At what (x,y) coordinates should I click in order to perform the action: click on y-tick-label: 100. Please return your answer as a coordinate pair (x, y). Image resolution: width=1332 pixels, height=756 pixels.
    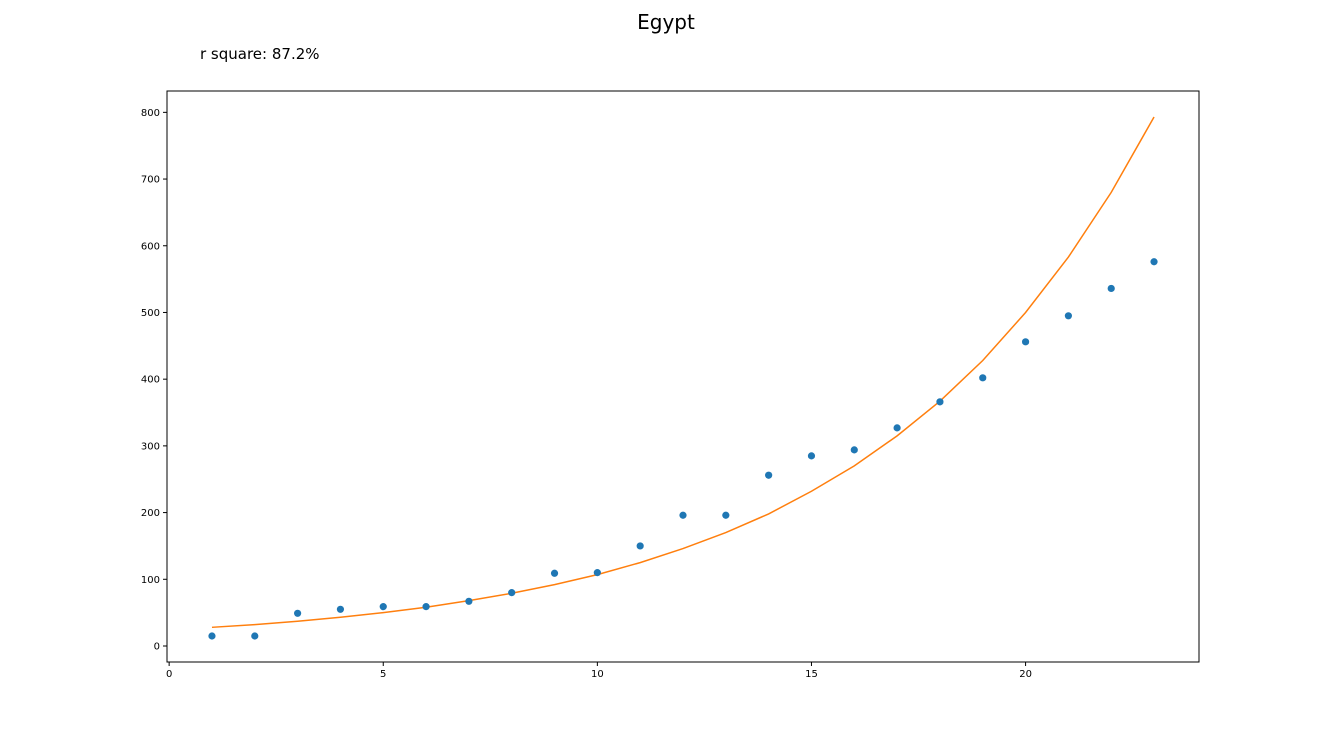
    Looking at the image, I should click on (150, 580).